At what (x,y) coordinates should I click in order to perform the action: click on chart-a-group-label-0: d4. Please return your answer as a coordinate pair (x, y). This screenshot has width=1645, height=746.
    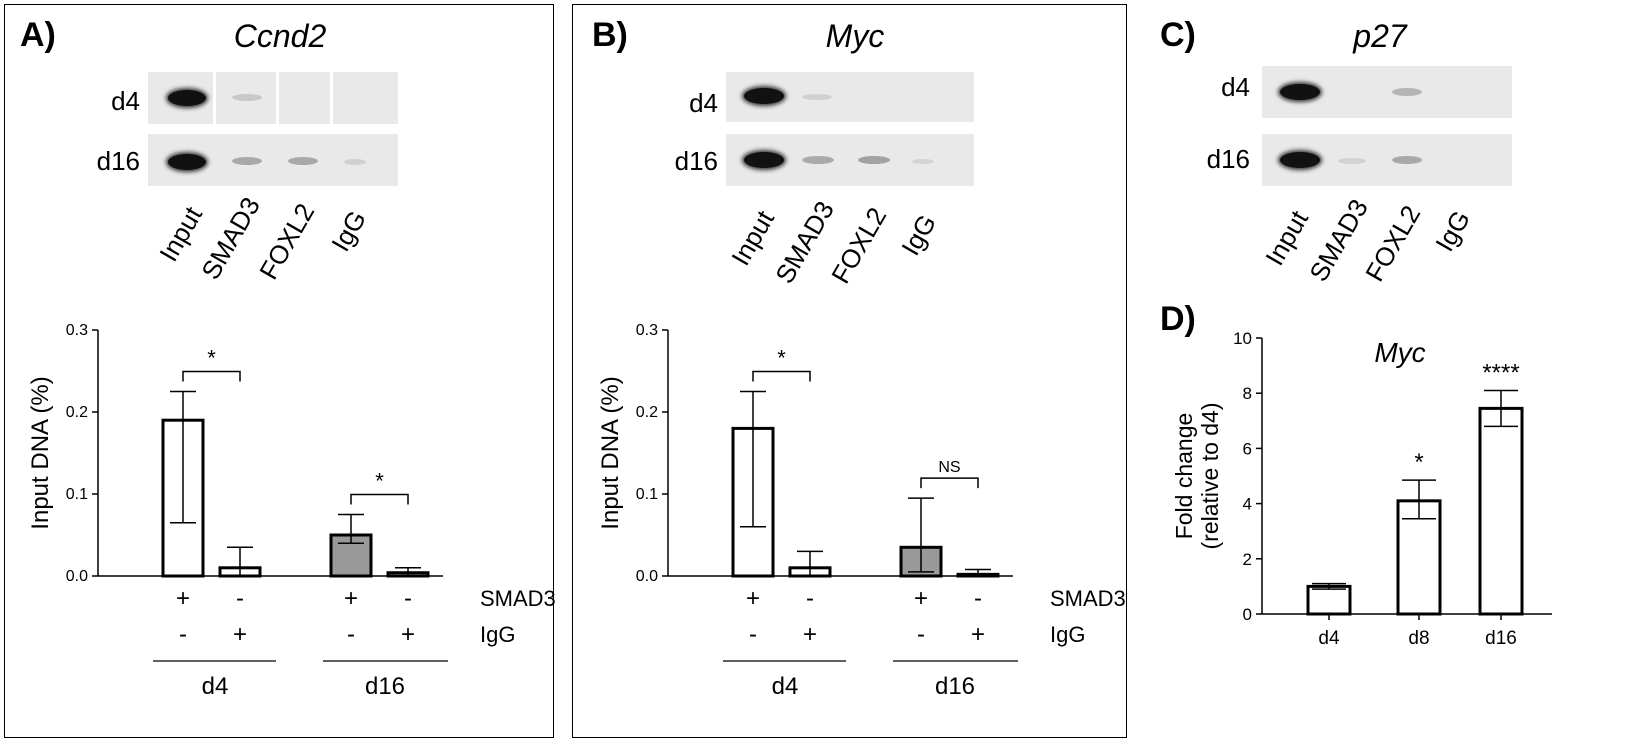
    Looking at the image, I should click on (215, 686).